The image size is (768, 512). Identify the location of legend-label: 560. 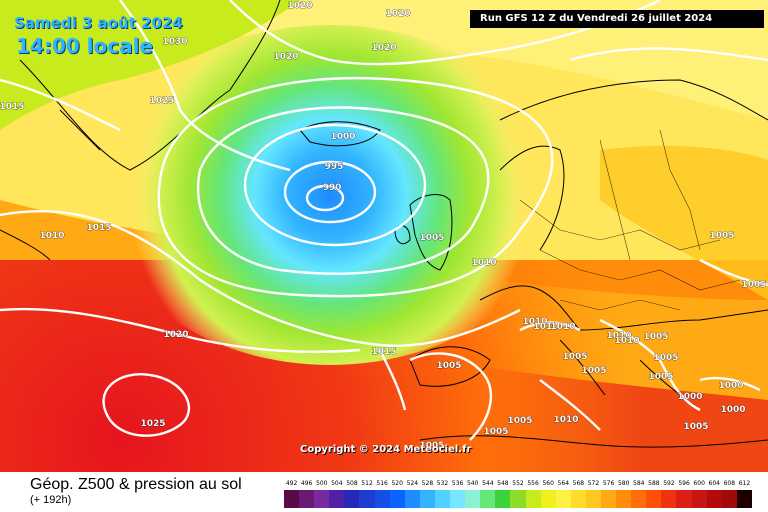
(548, 483).